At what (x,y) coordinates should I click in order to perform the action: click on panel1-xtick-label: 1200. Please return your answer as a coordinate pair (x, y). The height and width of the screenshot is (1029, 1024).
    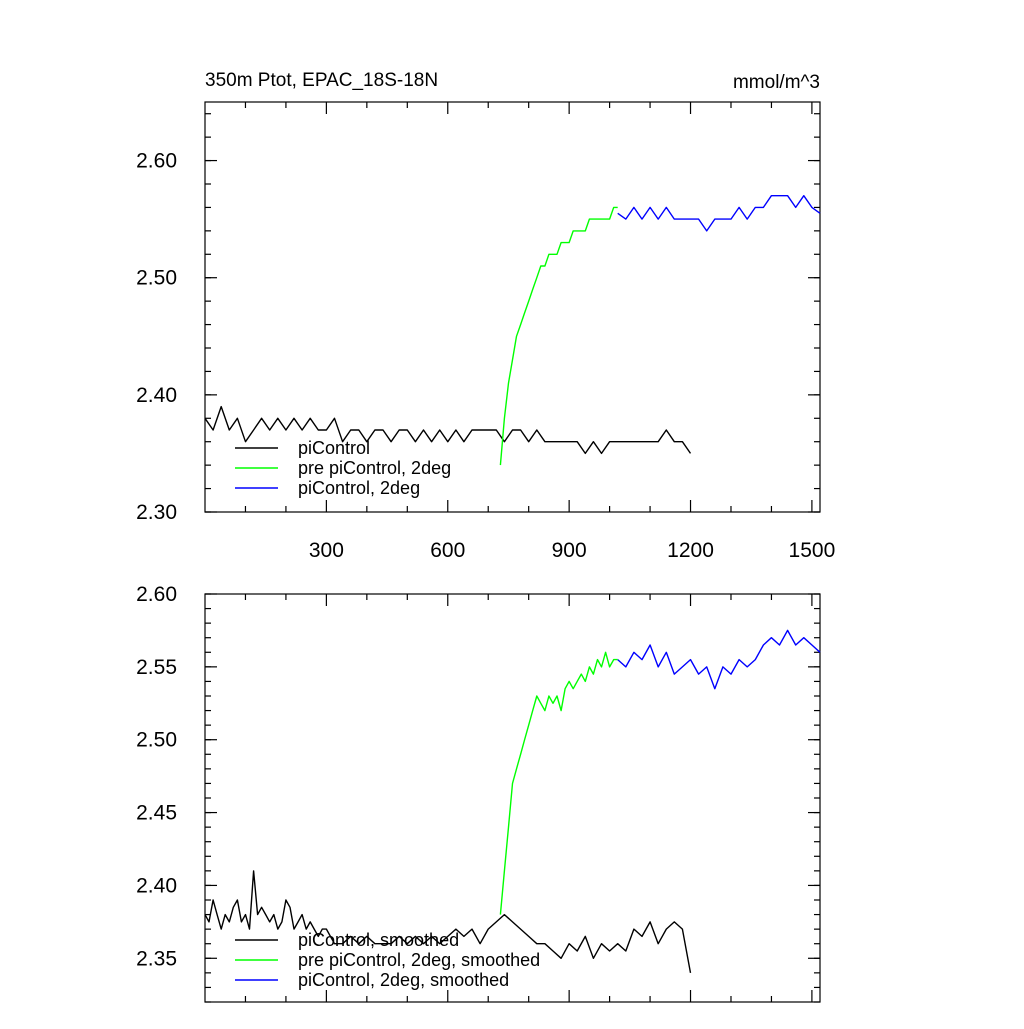
    Looking at the image, I should click on (690, 550).